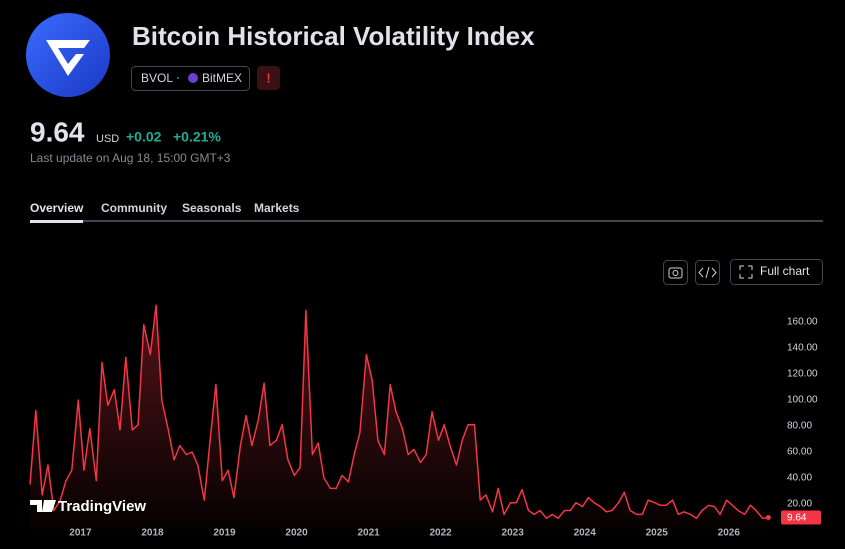  I want to click on x-tick-label: 2024, so click(585, 533).